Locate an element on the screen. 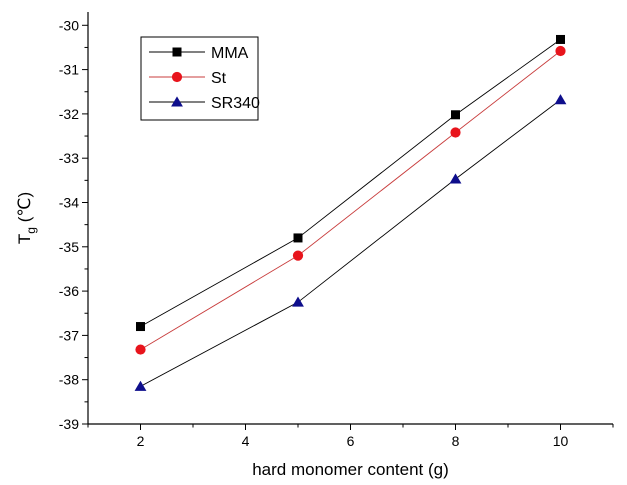 The width and height of the screenshot is (627, 485). y-tick-label: -38 is located at coordinates (69, 380).